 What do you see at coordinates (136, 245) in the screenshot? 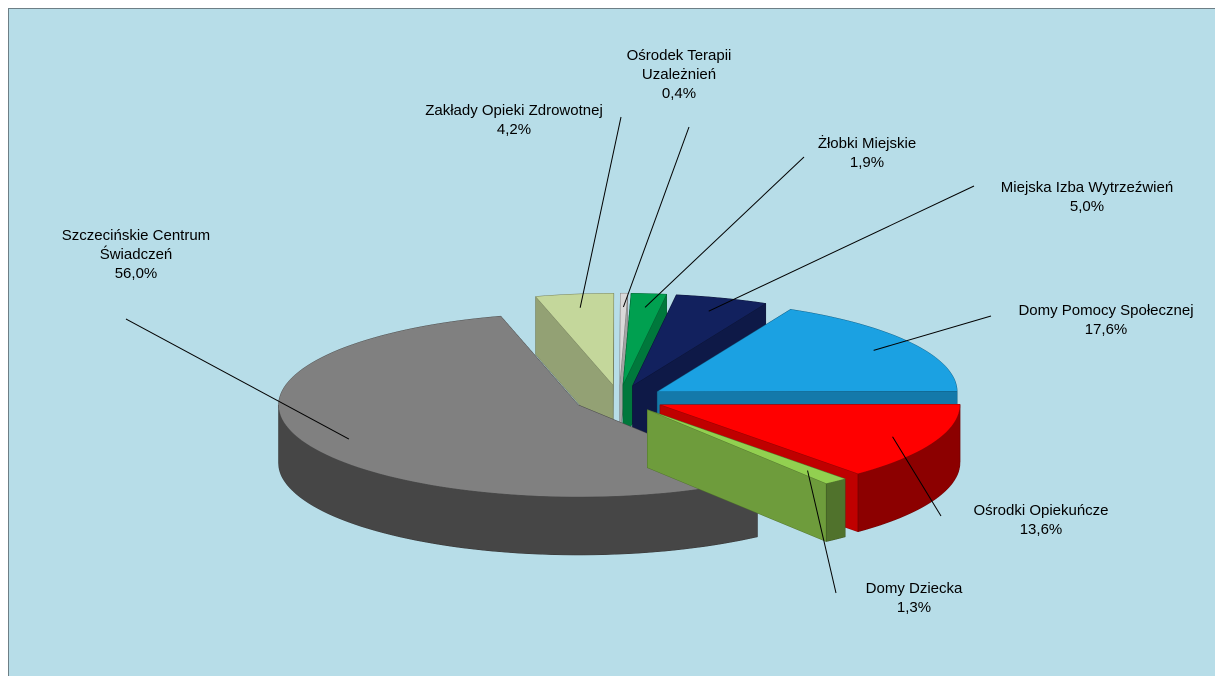
I see `label-name: Szczecińskie Centrum Świadczeń` at bounding box center [136, 245].